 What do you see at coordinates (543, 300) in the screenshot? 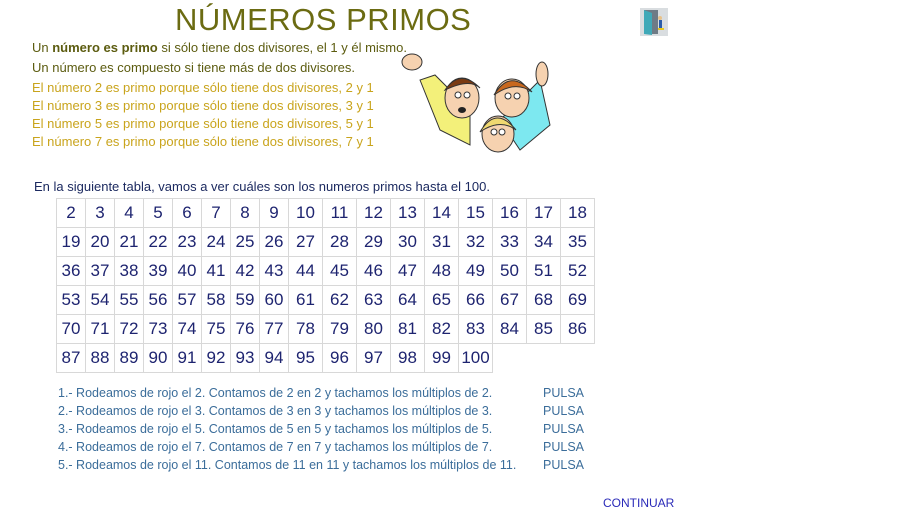
I see `number-cell: 68` at bounding box center [543, 300].